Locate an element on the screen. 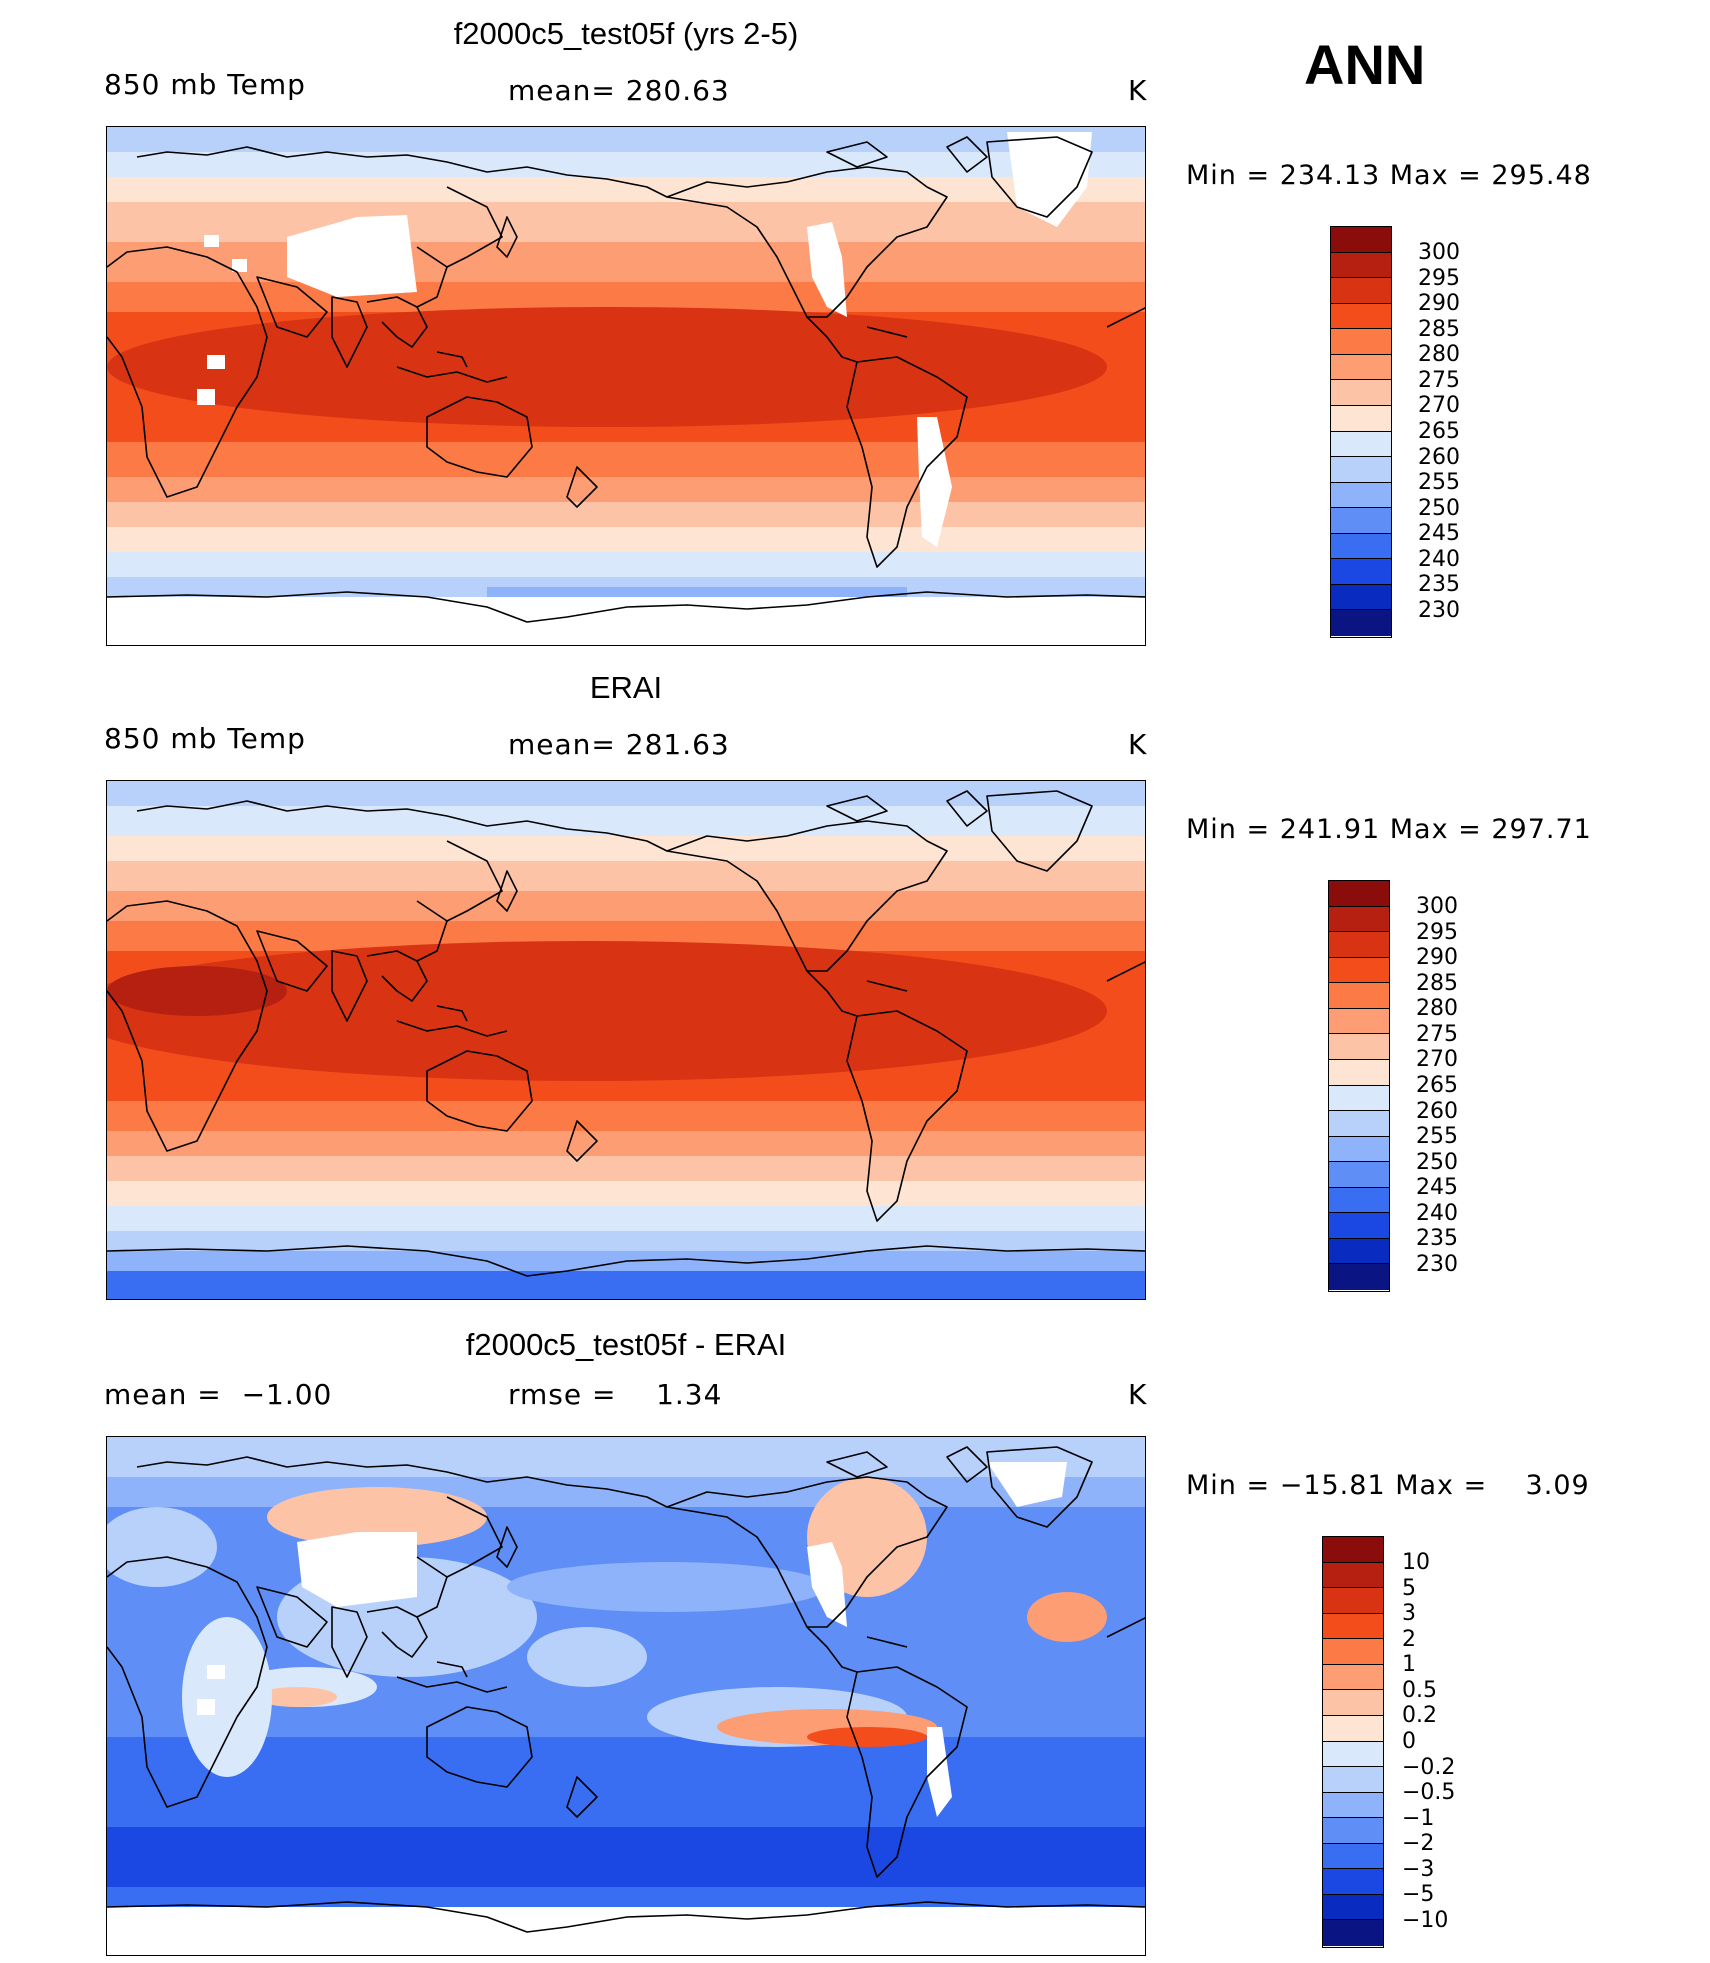  colorbar-tick-label: −1 is located at coordinates (1418, 1818).